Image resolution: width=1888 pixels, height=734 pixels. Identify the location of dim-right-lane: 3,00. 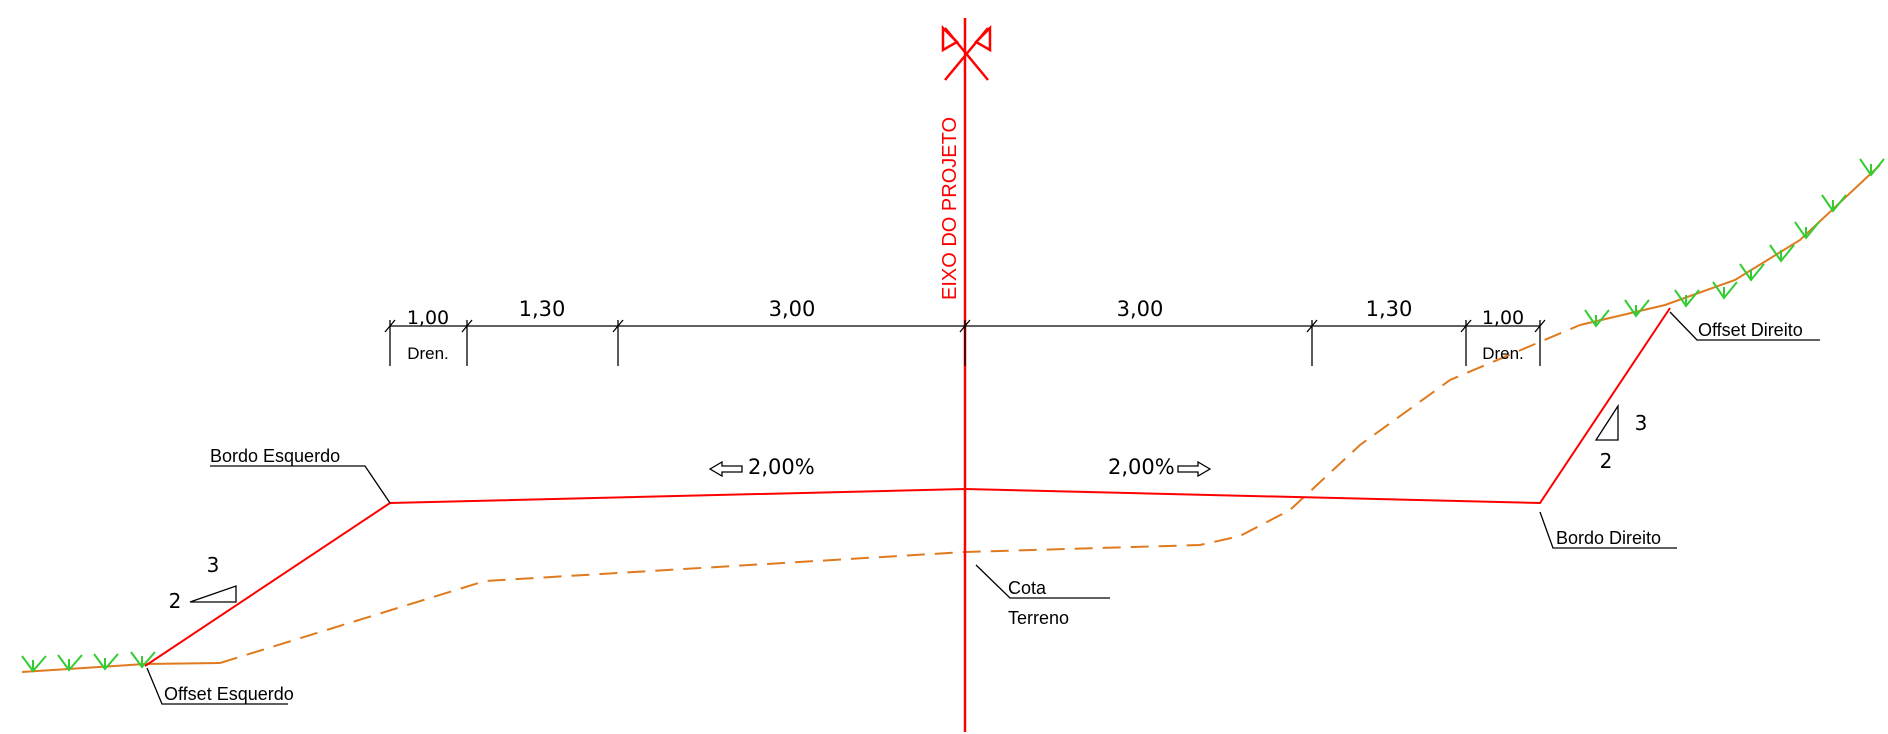
(1140, 309).